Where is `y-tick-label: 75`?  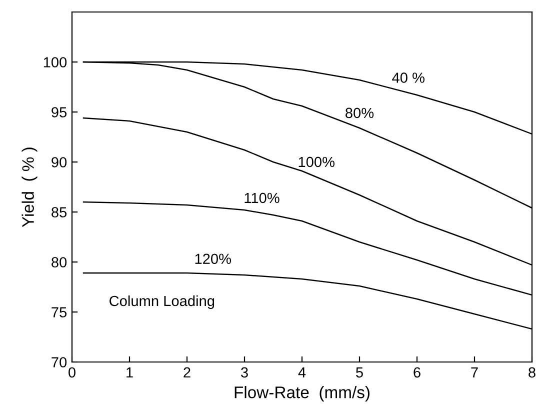
y-tick-label: 75 is located at coordinates (59, 312).